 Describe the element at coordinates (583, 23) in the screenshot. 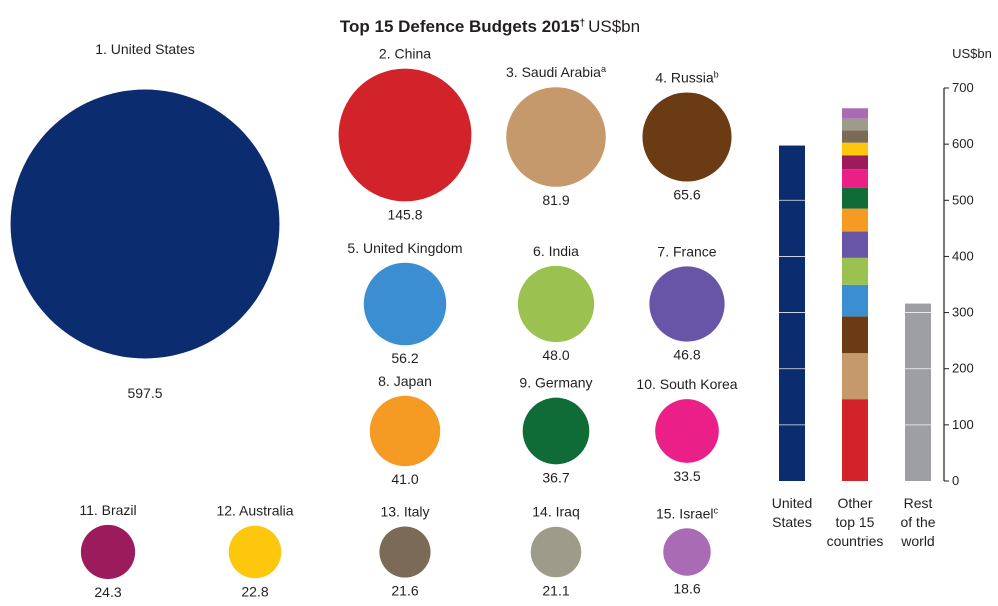

I see `chart-title-dagger: †` at that location.